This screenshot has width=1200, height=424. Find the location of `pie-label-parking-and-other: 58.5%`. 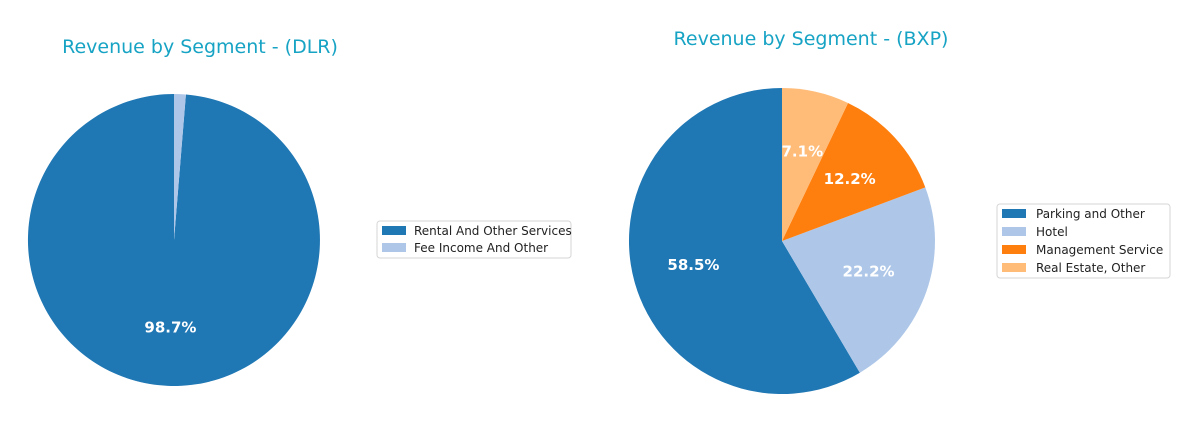

pie-label-parking-and-other: 58.5% is located at coordinates (693, 265).